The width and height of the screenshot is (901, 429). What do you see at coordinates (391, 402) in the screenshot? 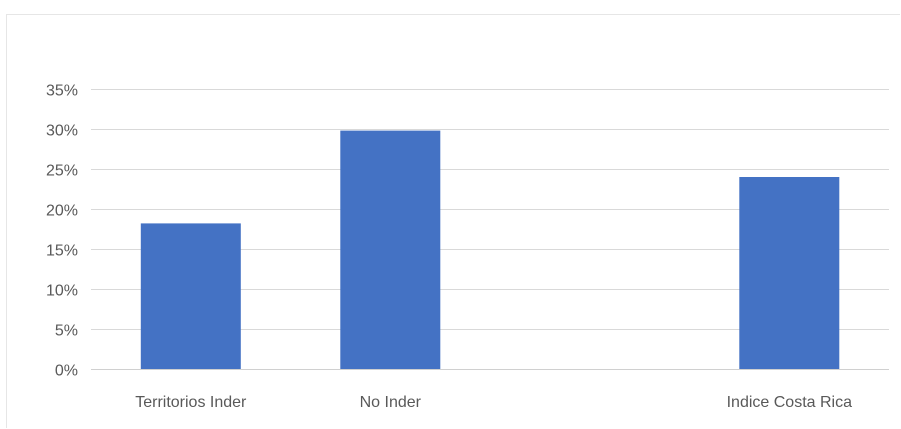
I see `x-category-label: No Inder` at bounding box center [391, 402].